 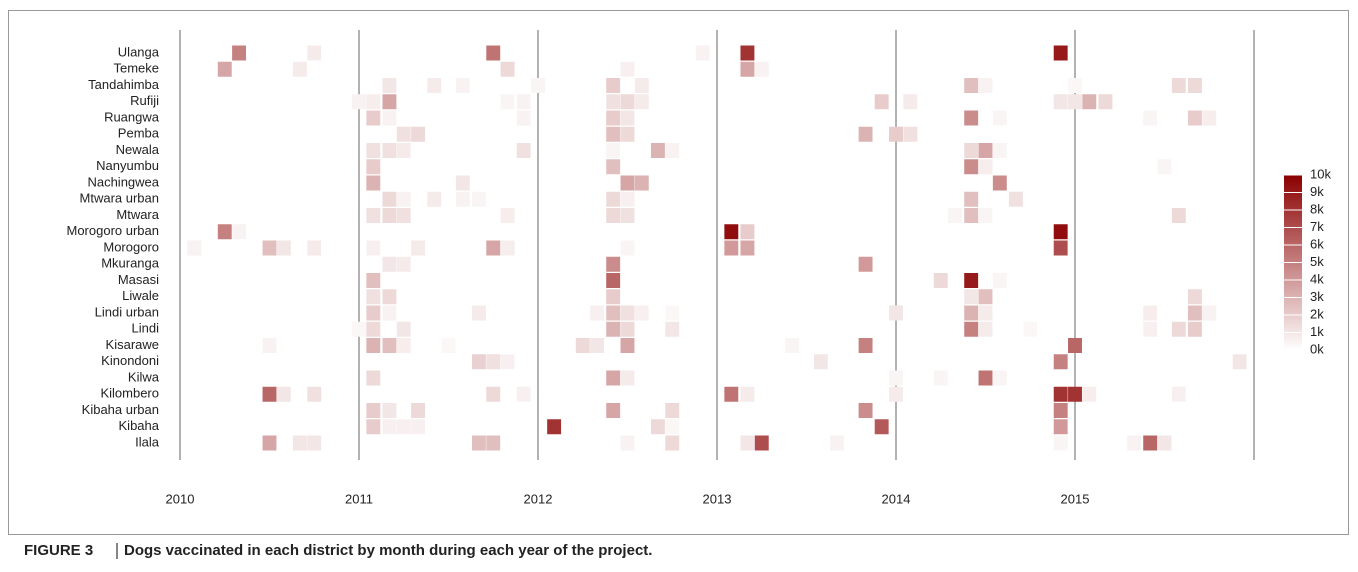 What do you see at coordinates (131, 246) in the screenshot?
I see `row-label: Morogoro` at bounding box center [131, 246].